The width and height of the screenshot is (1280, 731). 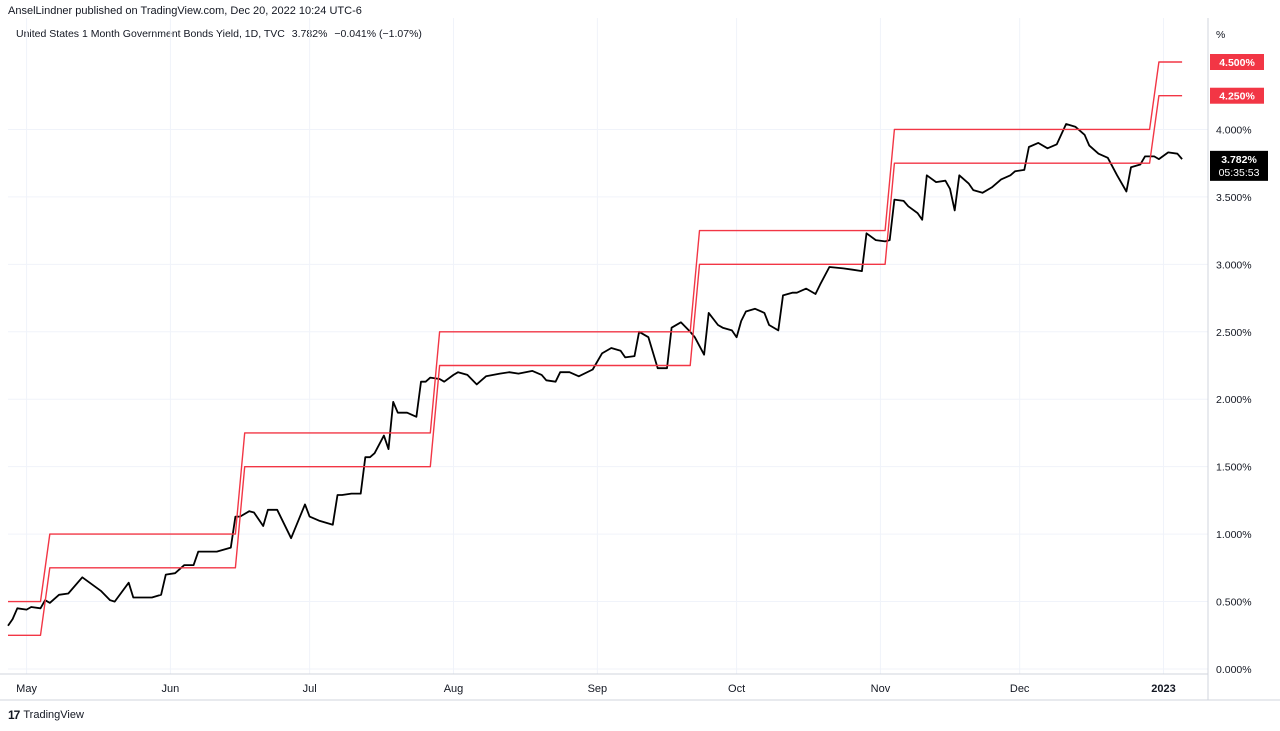 I want to click on time-tick-label: Jun, so click(x=171, y=689).